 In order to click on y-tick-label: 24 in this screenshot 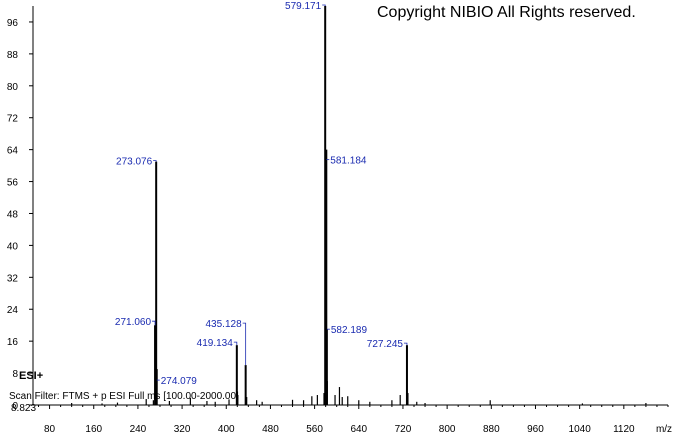, I will do `click(13, 310)`.